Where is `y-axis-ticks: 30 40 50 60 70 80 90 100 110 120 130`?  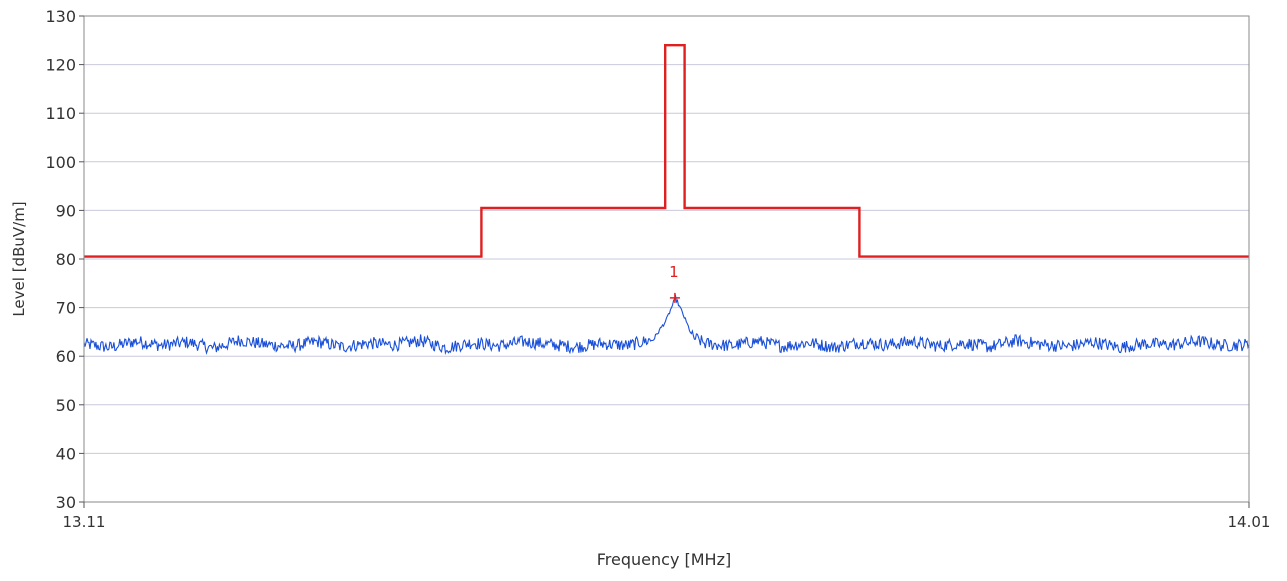 y-axis-ticks: 30 40 50 60 70 80 90 100 110 120 130 is located at coordinates (64, 259).